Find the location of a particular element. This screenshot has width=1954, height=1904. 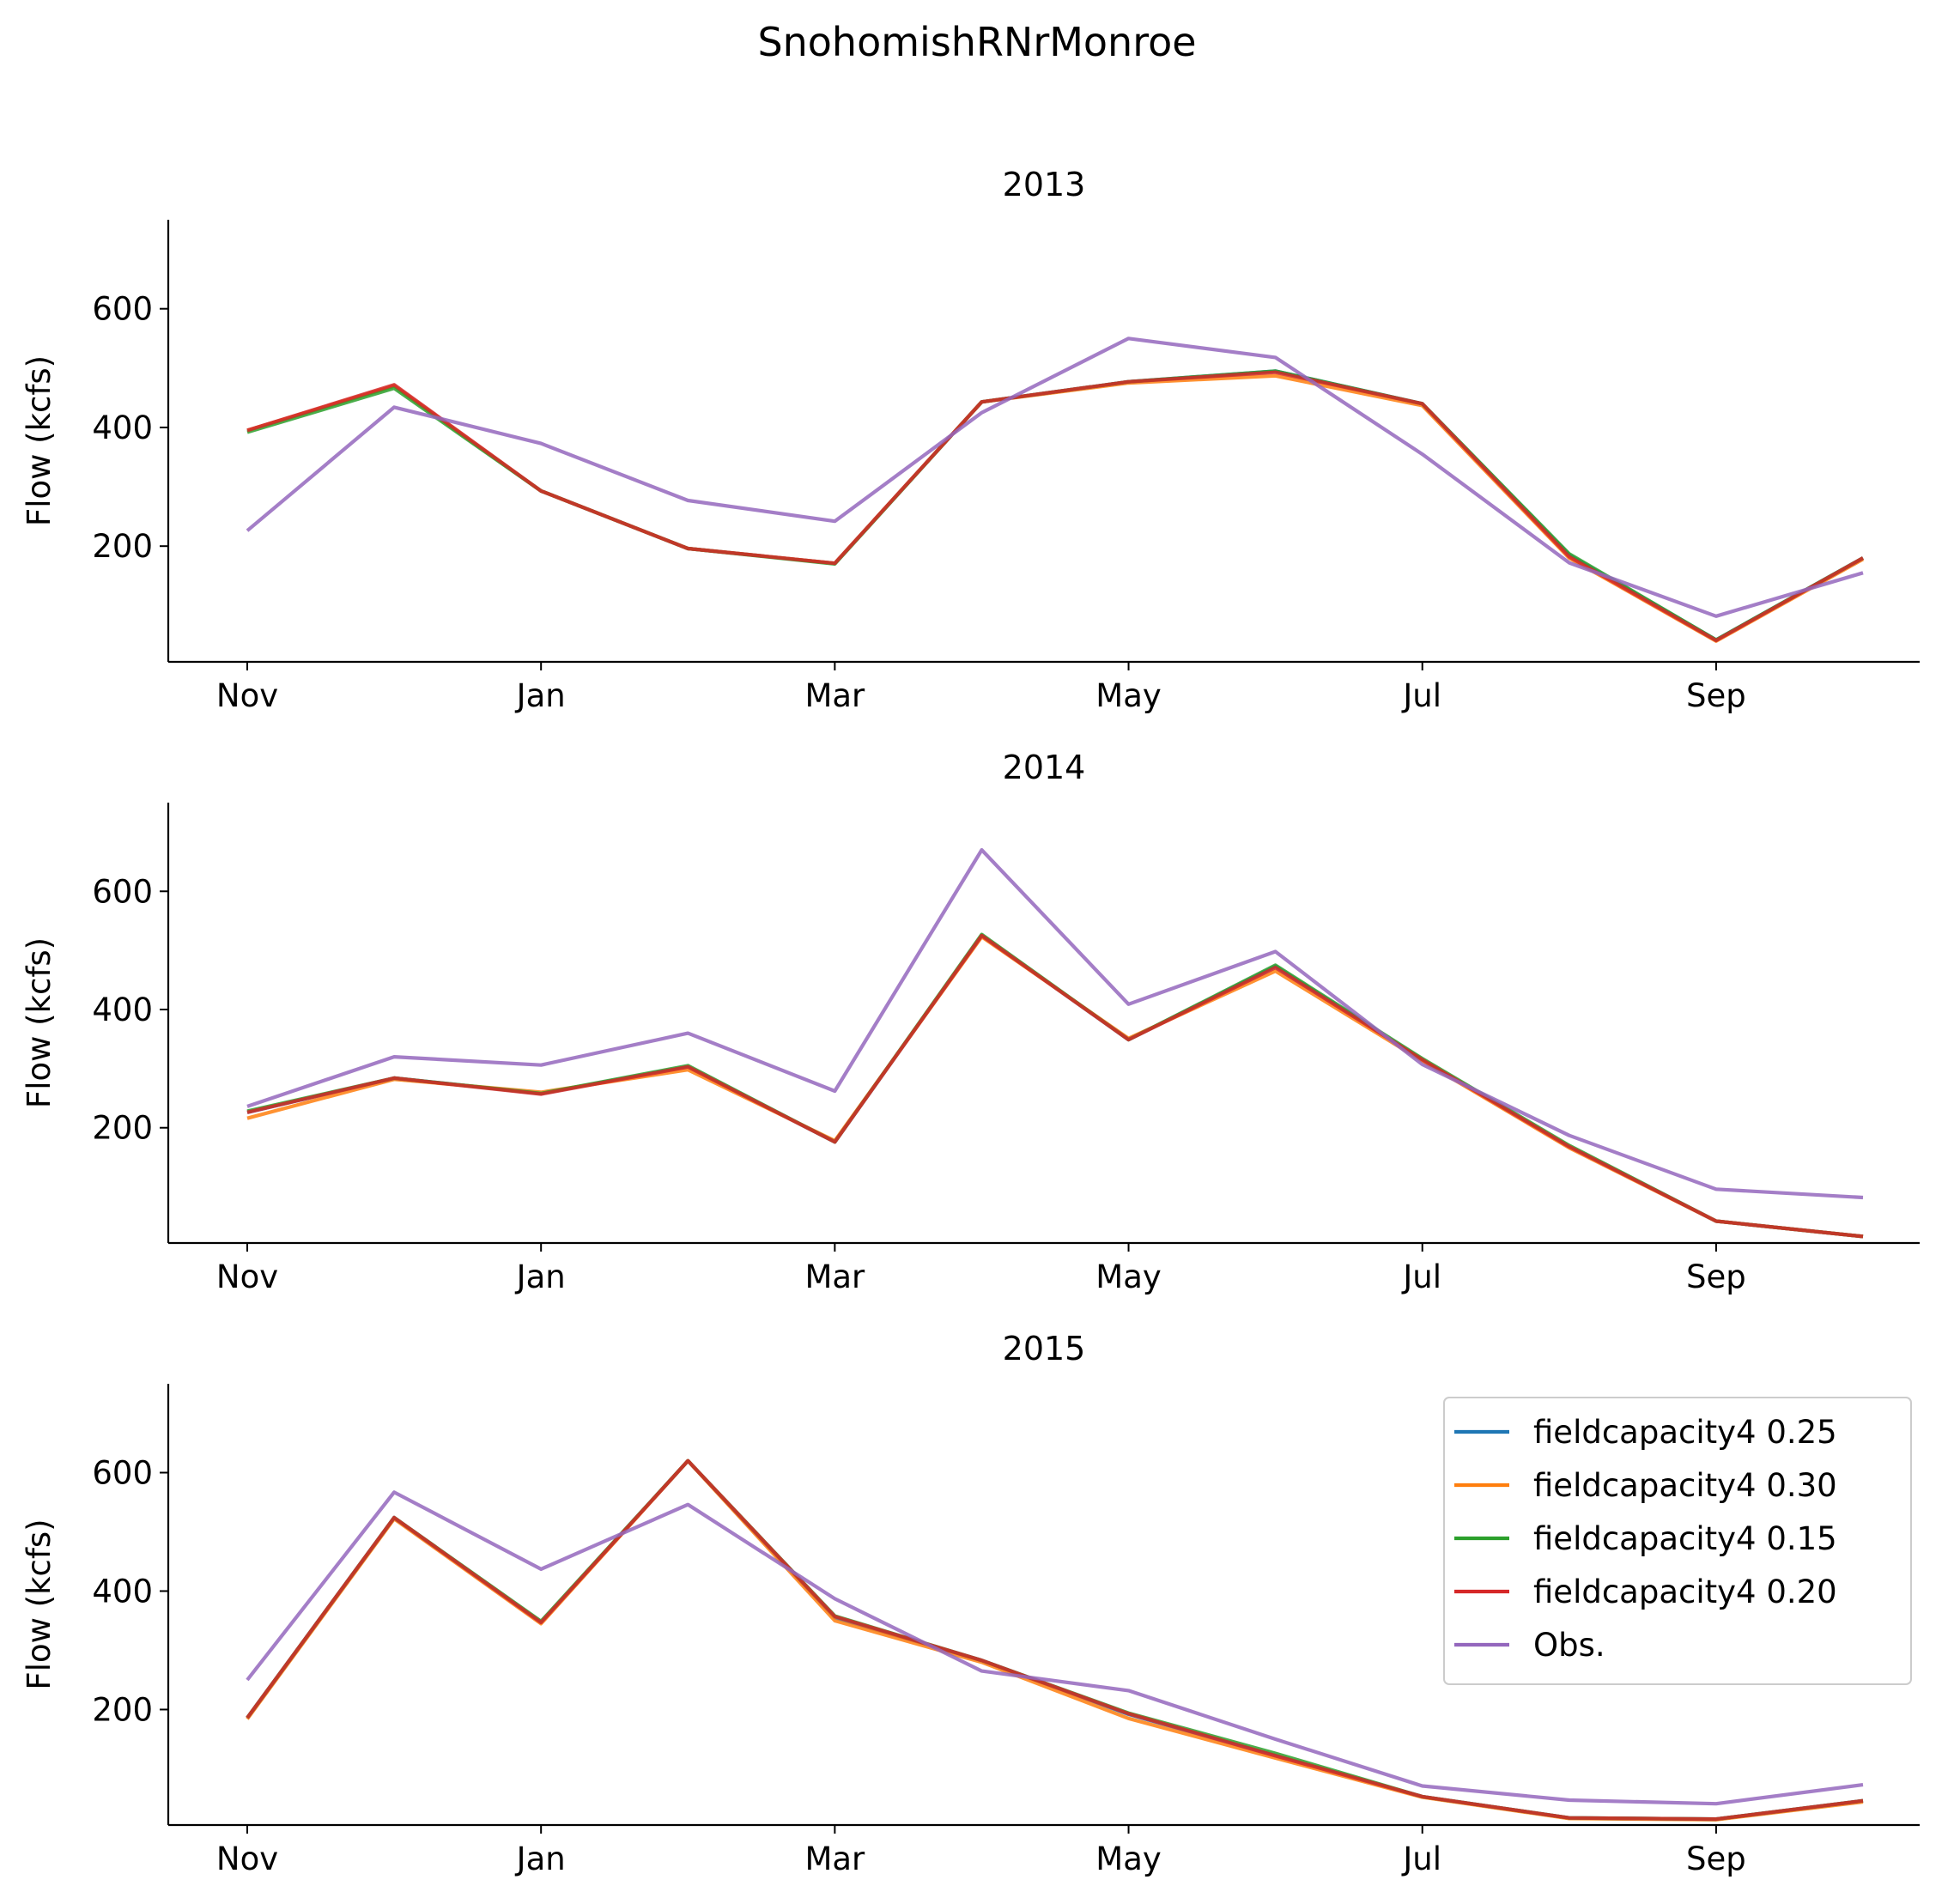

subplot-title: 2015 is located at coordinates (1044, 1349).